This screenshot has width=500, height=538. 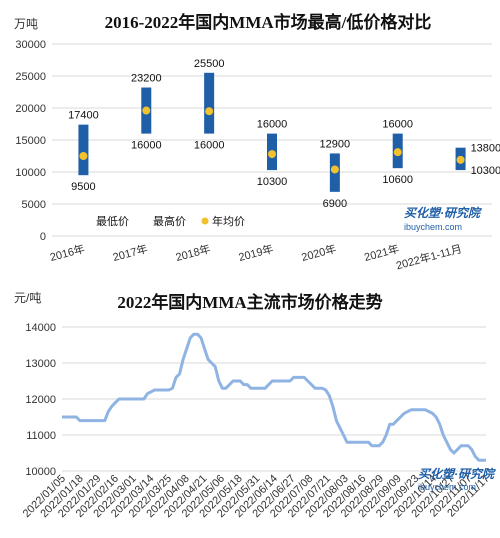 I want to click on watermark-site: ibuychem.com, so click(x=433, y=227).